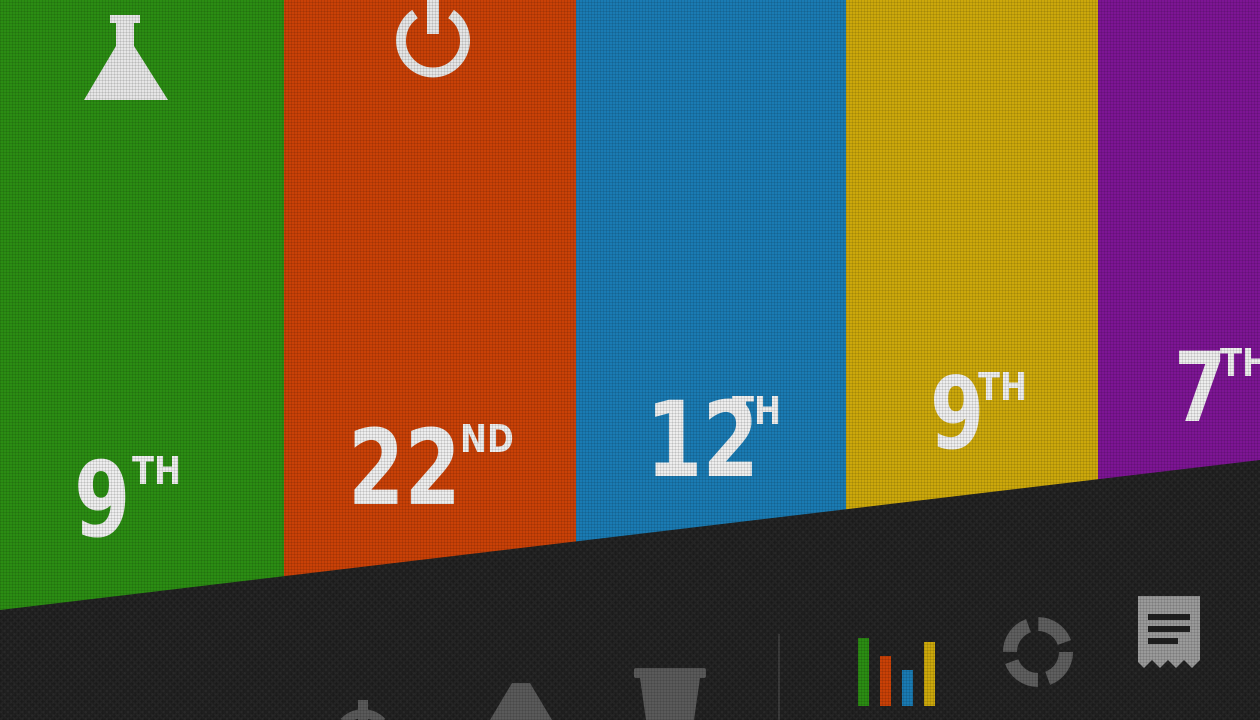 The width and height of the screenshot is (1260, 720). What do you see at coordinates (404, 468) in the screenshot?
I see `rank-number: 22` at bounding box center [404, 468].